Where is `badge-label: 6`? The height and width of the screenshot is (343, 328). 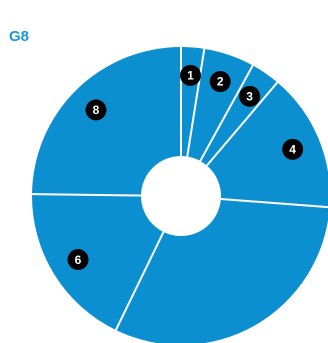
badge-label: 6 is located at coordinates (78, 260).